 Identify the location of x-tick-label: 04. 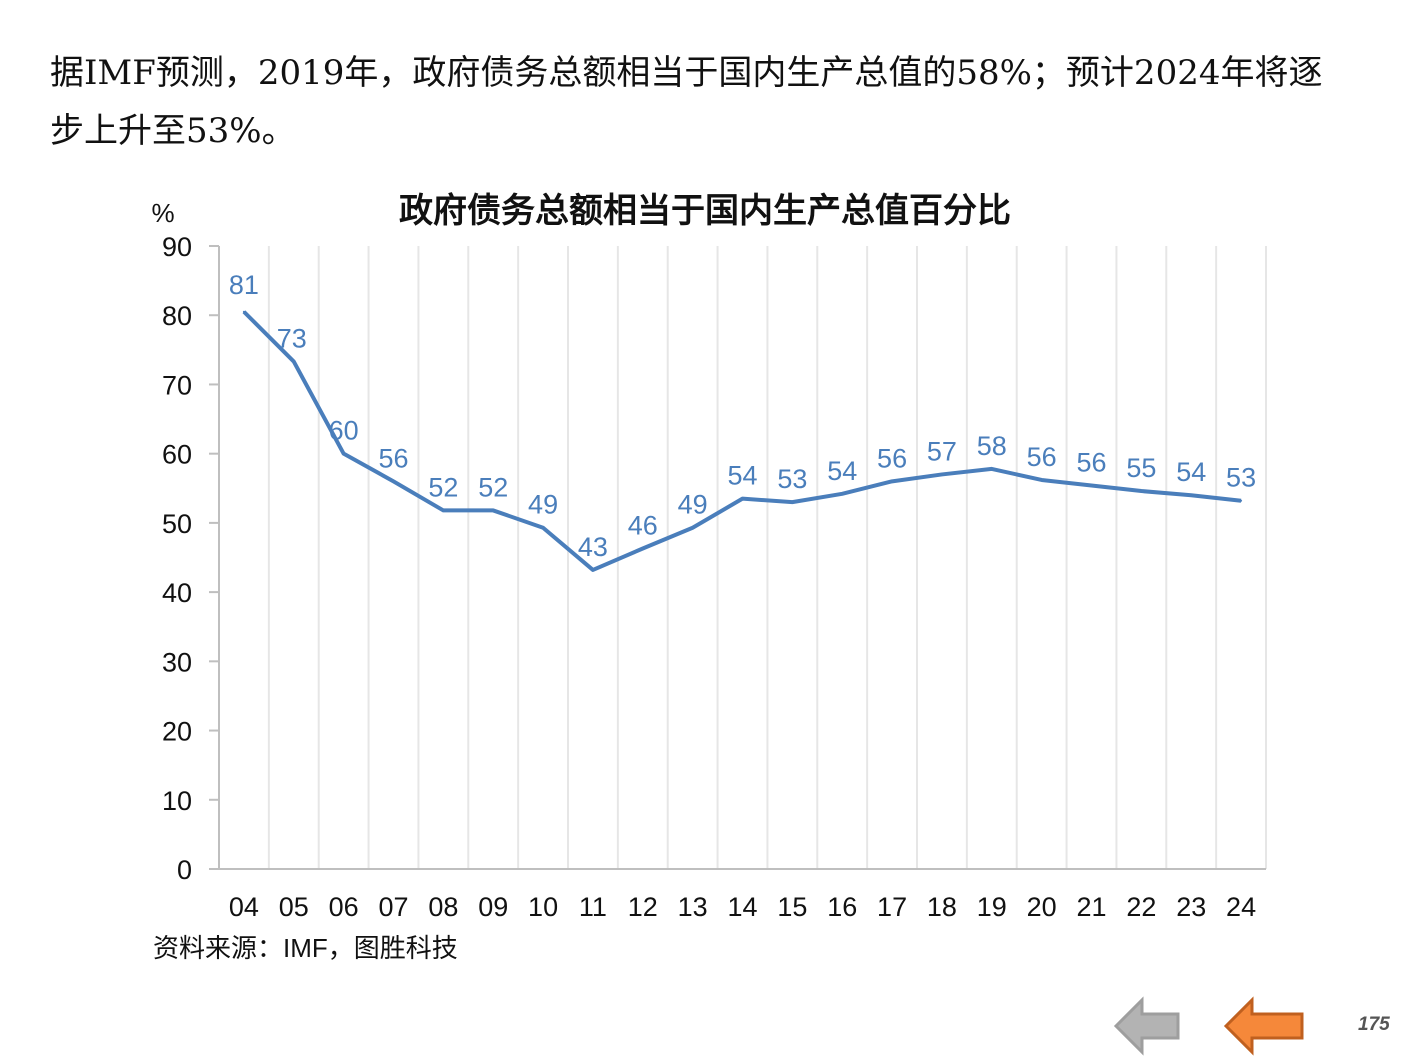
(244, 907).